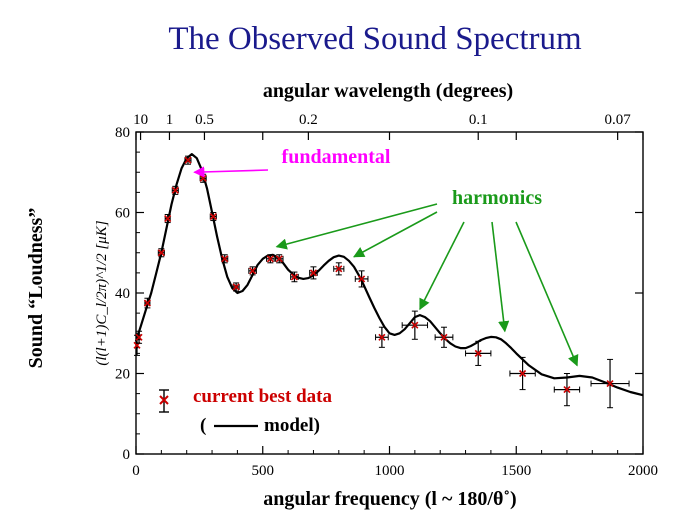  What do you see at coordinates (336, 157) in the screenshot?
I see `fundamental-label: fundamental` at bounding box center [336, 157].